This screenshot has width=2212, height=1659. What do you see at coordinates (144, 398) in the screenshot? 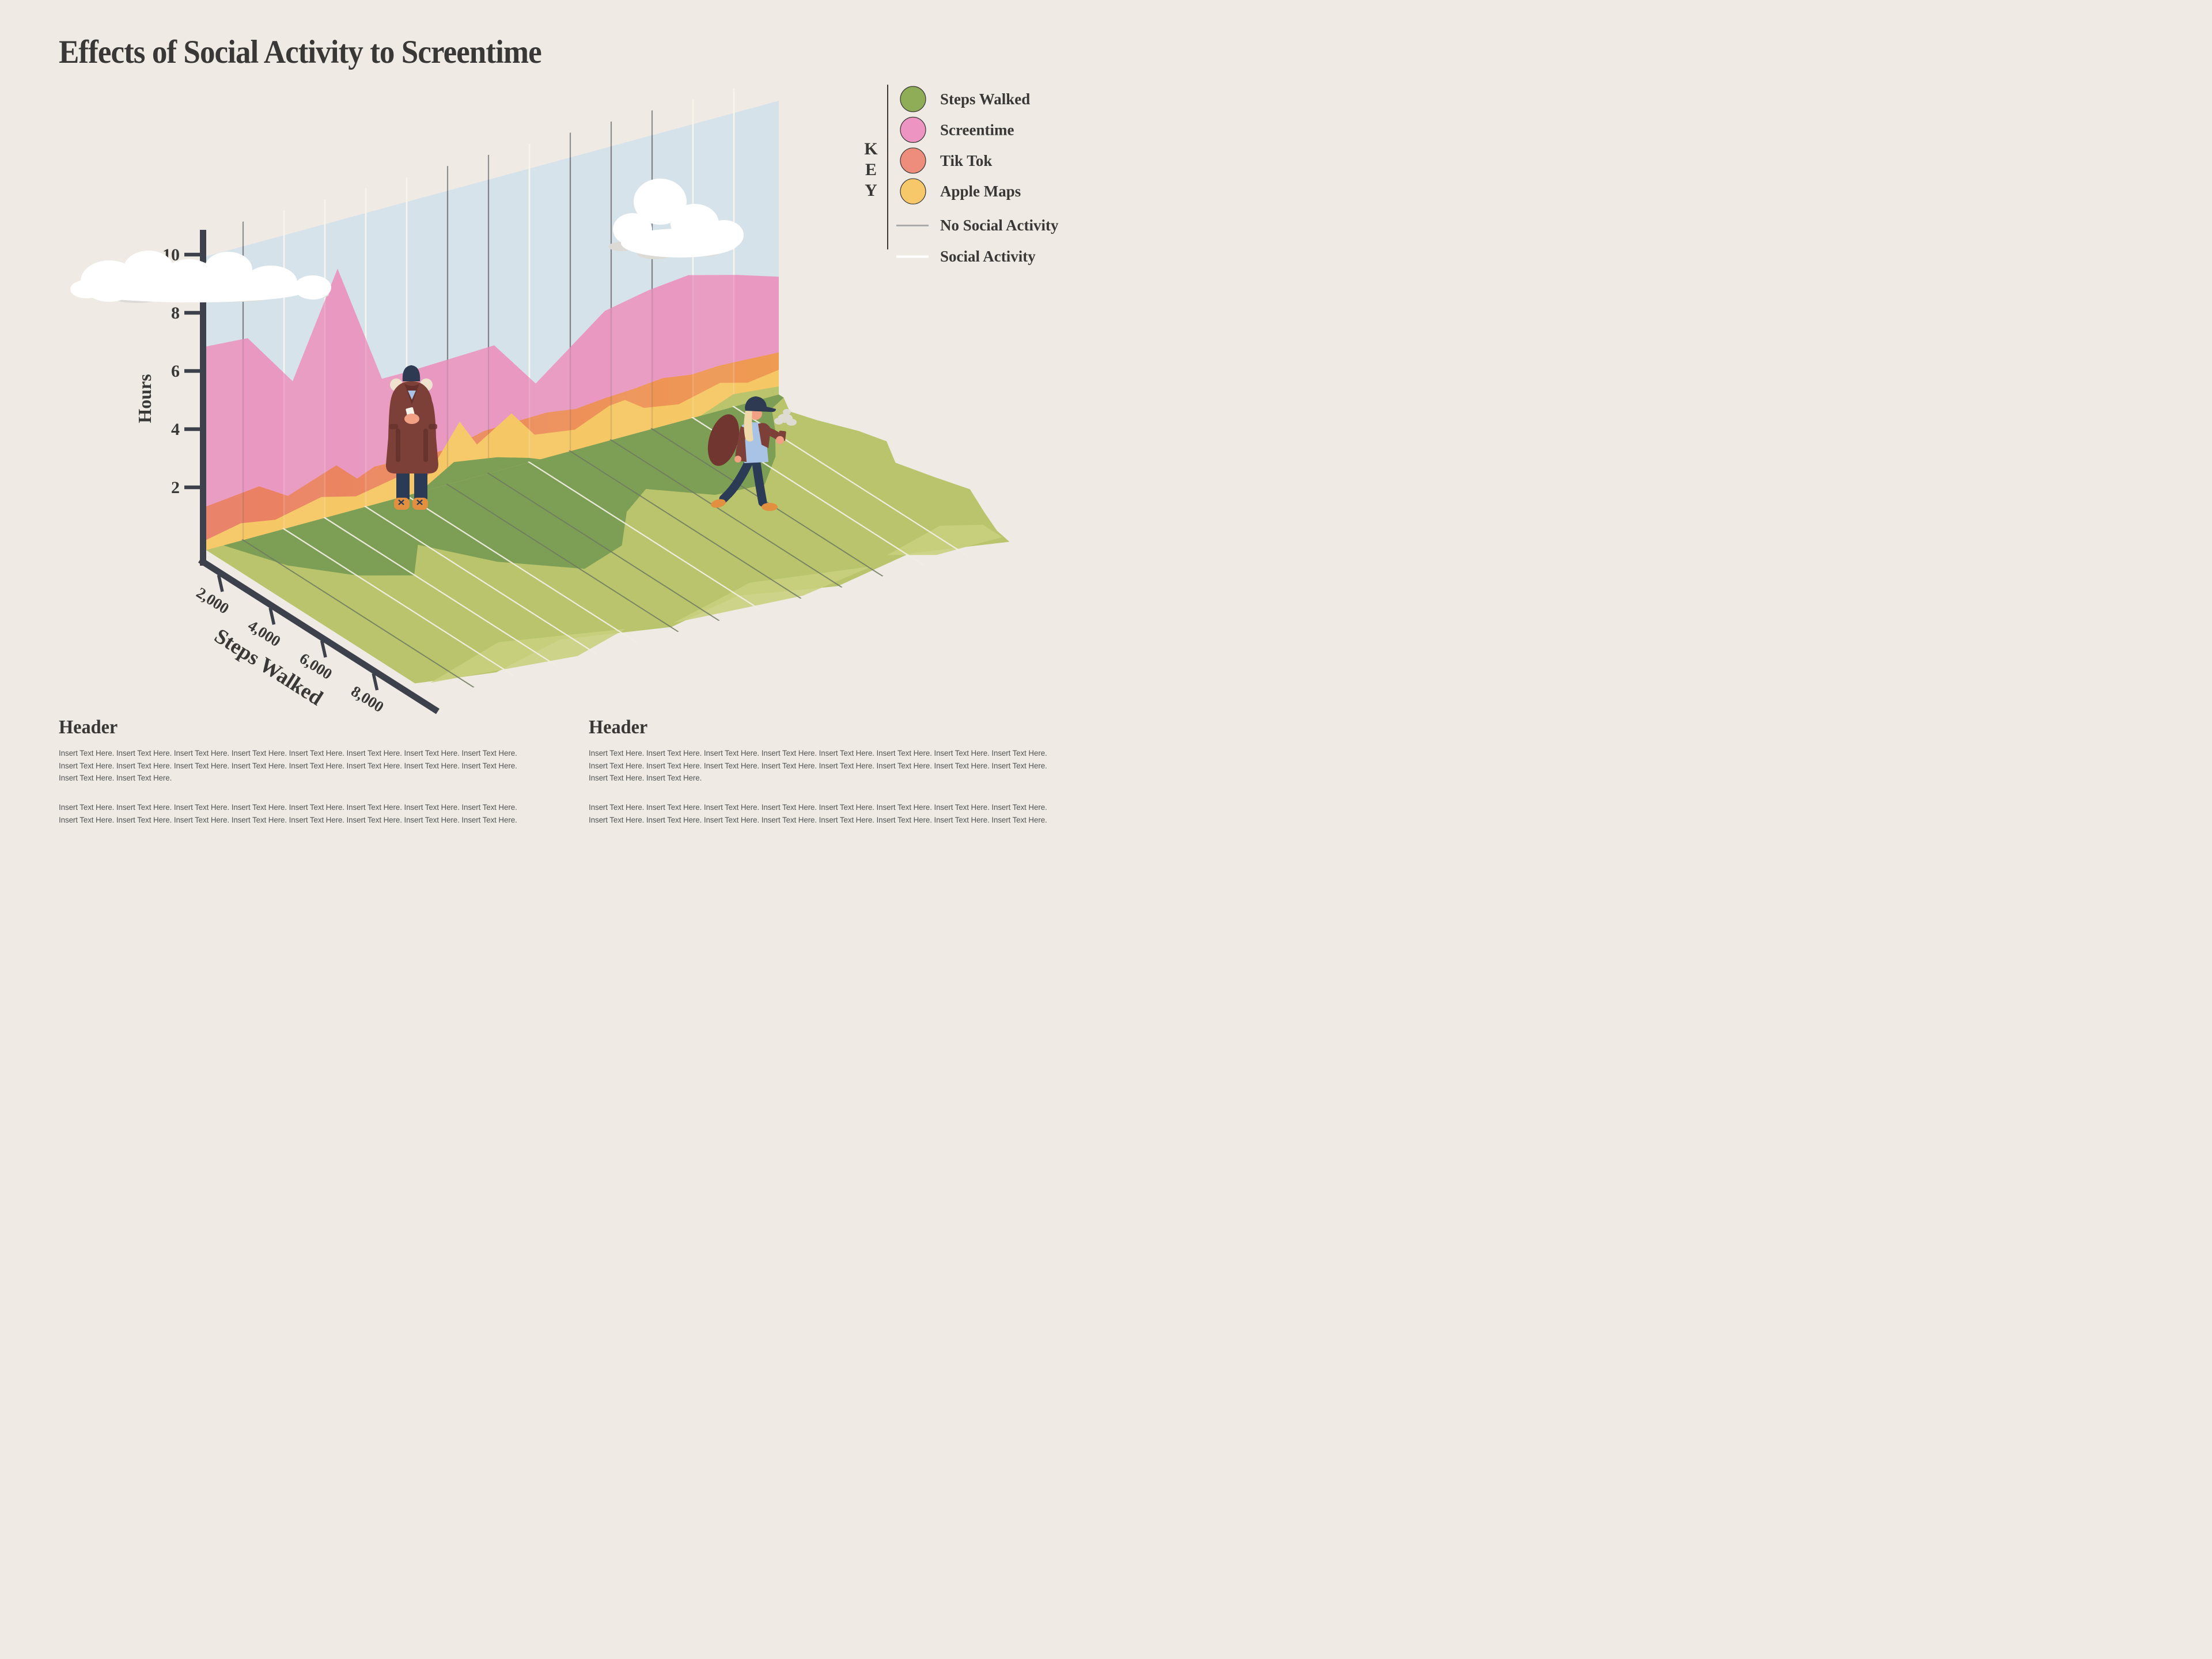
I see `y-axis-label: Hours` at bounding box center [144, 398].